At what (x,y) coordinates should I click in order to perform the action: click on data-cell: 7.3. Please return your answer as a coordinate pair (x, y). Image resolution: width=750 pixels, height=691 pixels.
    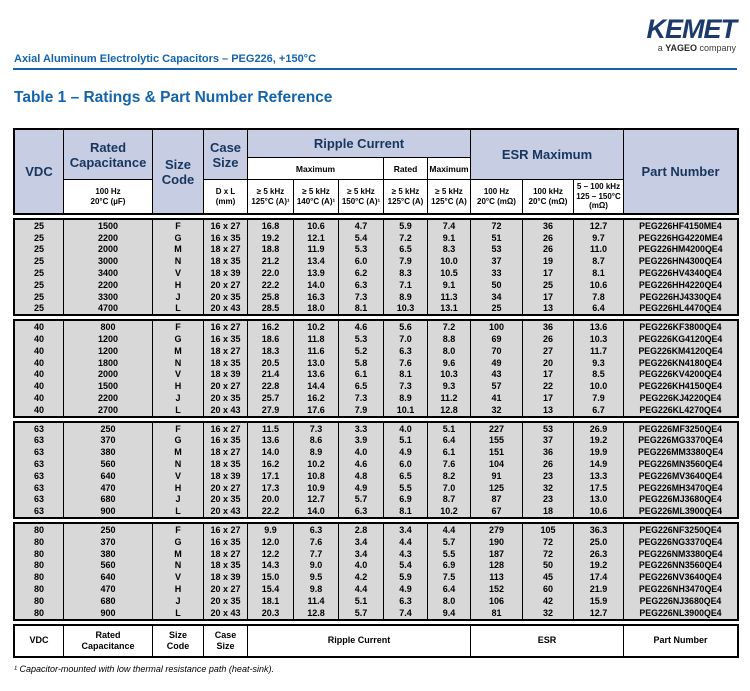
    Looking at the image, I should click on (405, 386).